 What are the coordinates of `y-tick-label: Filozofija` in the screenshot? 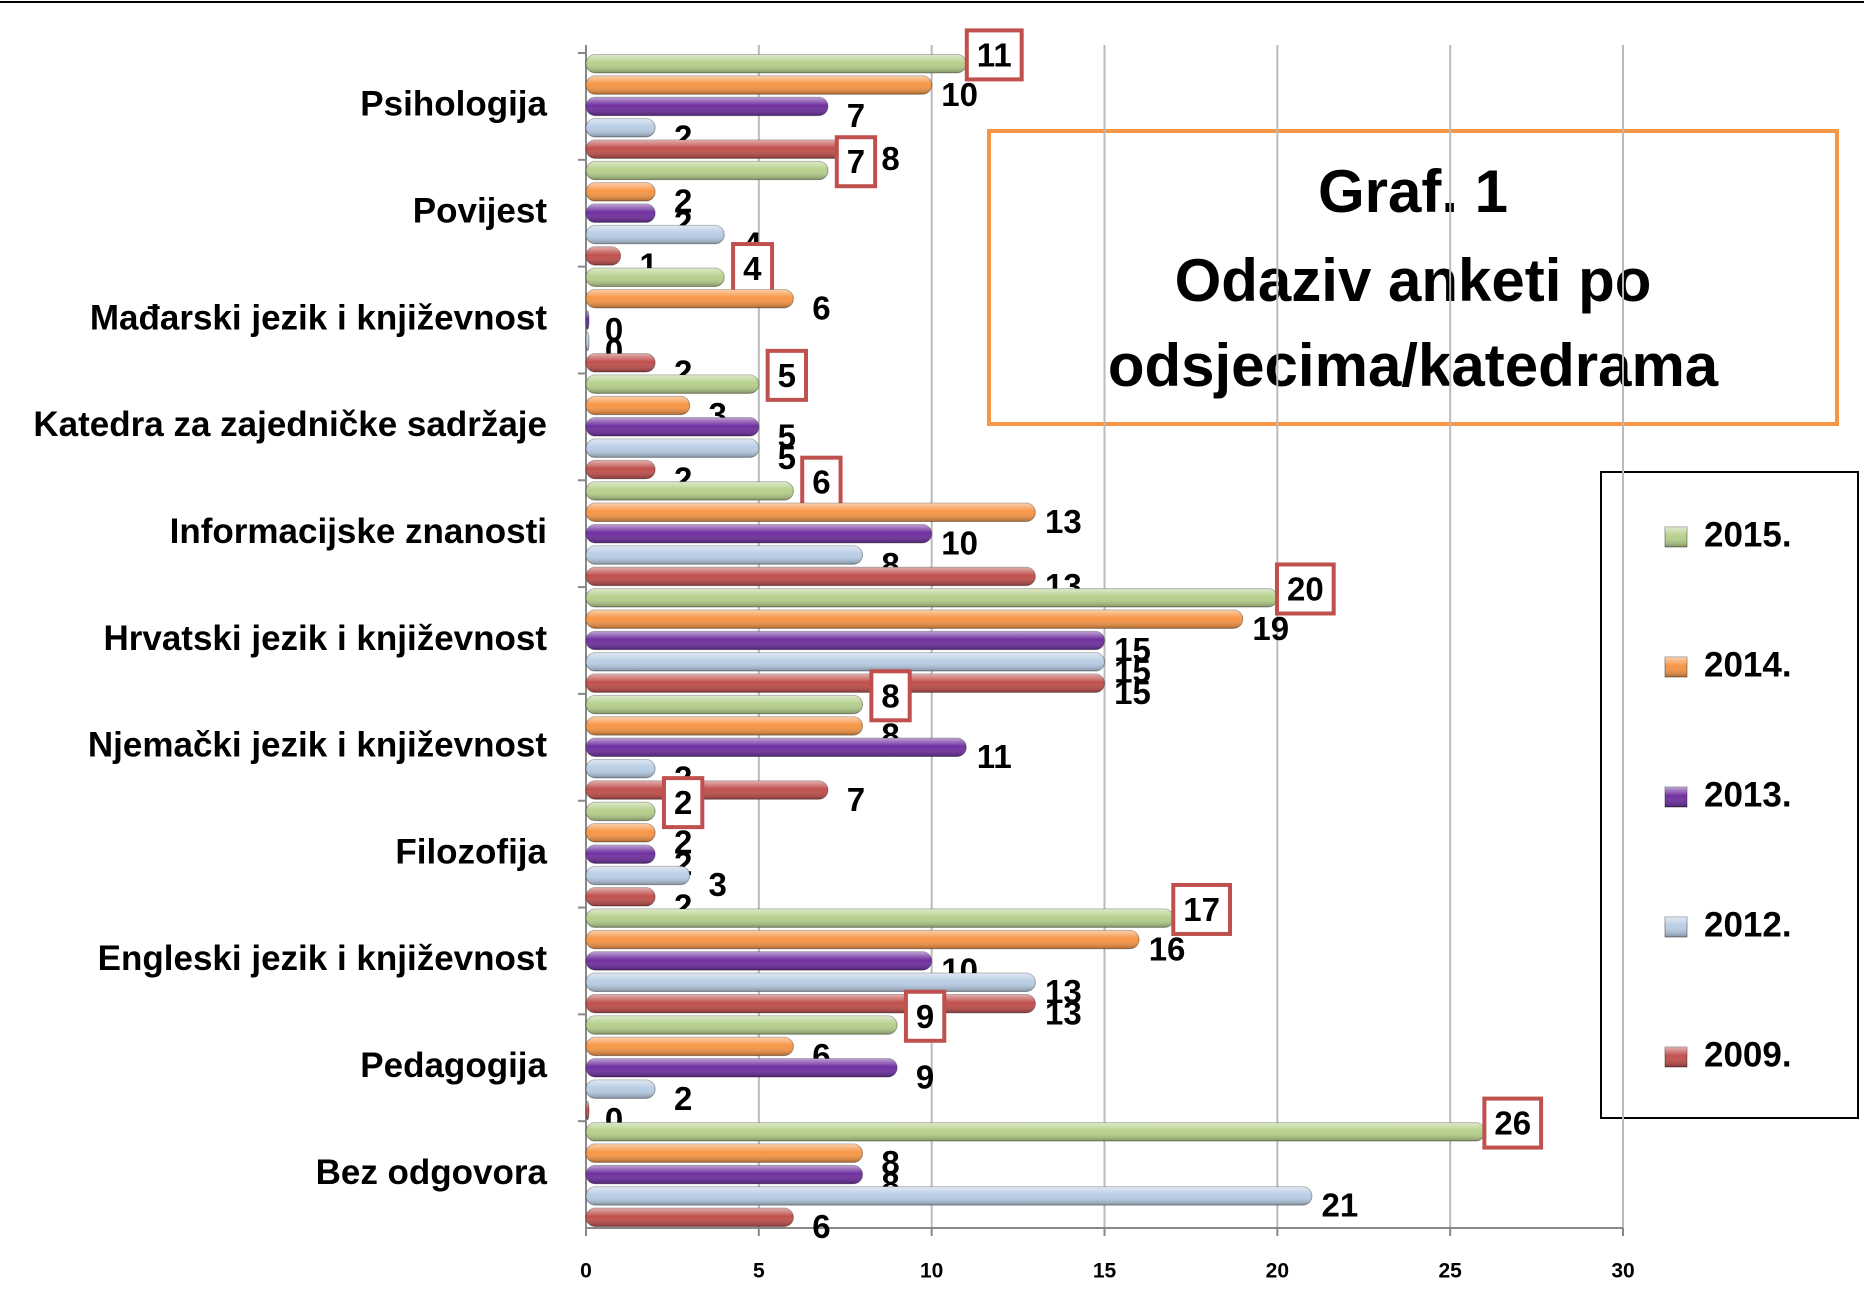 It's located at (471, 851).